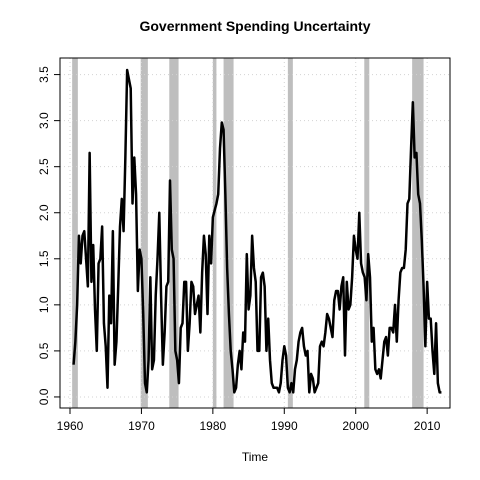 This screenshot has width=480, height=480. Describe the element at coordinates (44, 258) in the screenshot. I see `y-tick-label: 1.5` at that location.